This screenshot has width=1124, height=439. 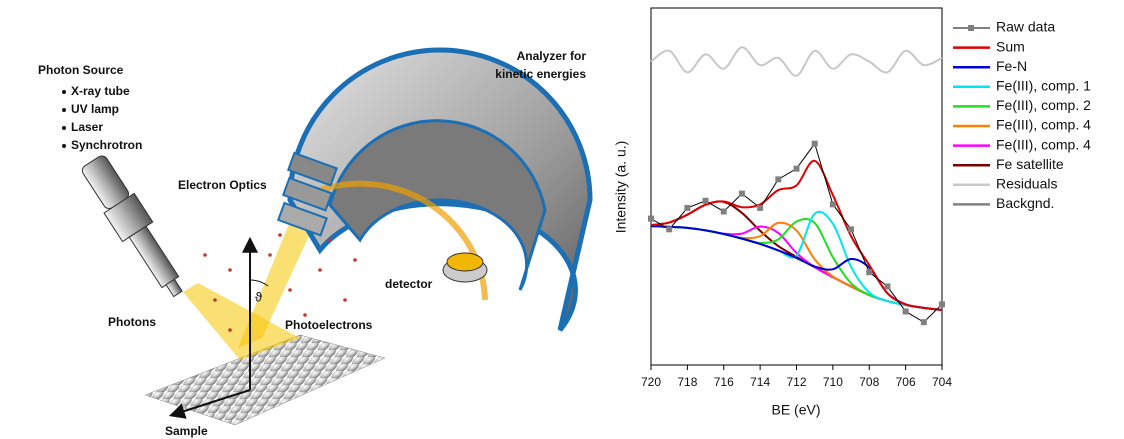 What do you see at coordinates (87, 127) in the screenshot?
I see `source-item: Laser` at bounding box center [87, 127].